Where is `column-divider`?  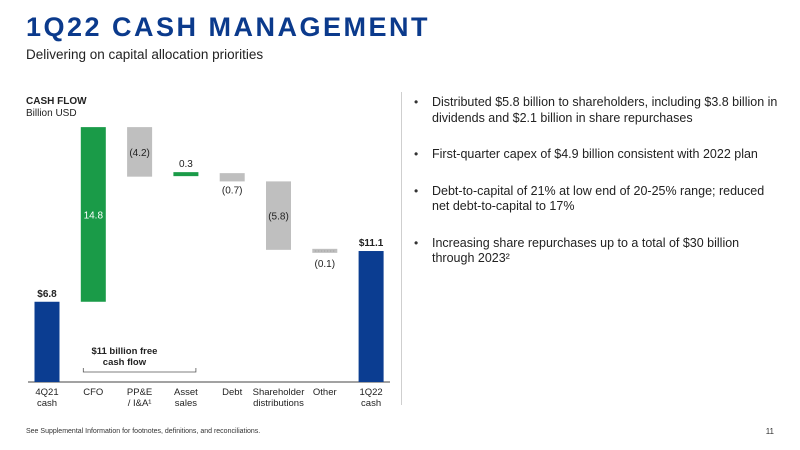
column-divider is located at coordinates (401, 248).